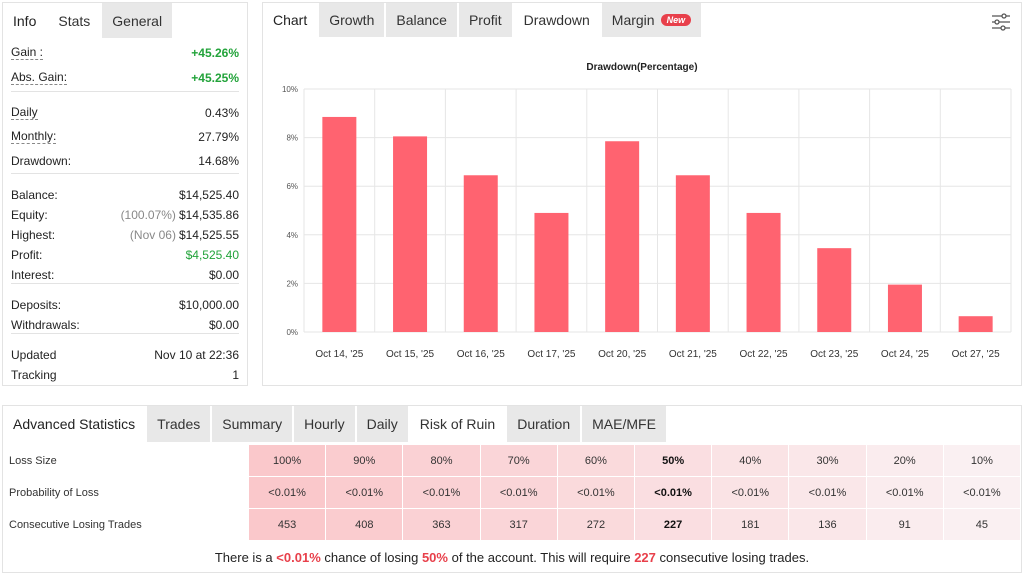 The width and height of the screenshot is (1024, 575). What do you see at coordinates (125, 137) in the screenshot?
I see `stat-row: Monthly: 27.79%` at bounding box center [125, 137].